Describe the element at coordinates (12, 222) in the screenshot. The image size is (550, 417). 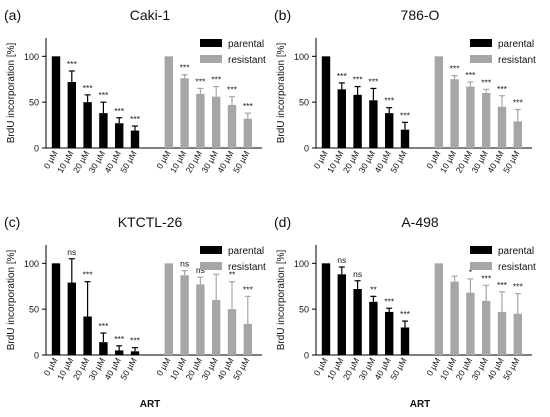
I see `panel-label: (c)` at that location.